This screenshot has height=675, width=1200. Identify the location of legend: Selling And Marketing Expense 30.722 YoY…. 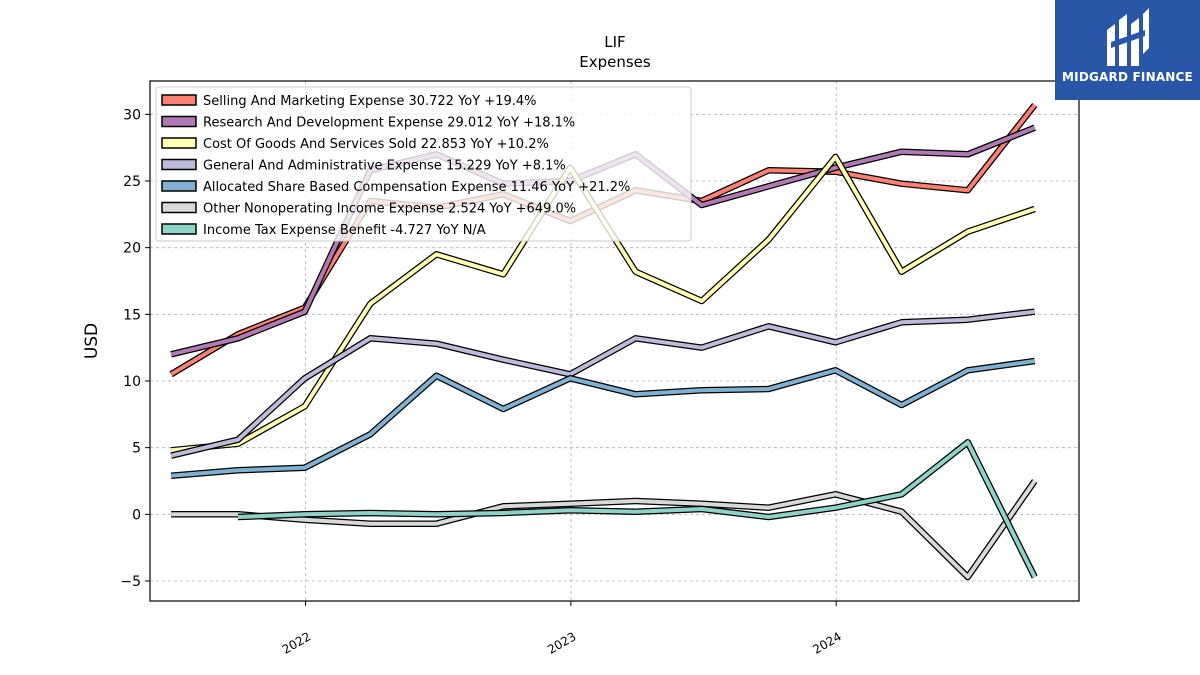
(423, 164).